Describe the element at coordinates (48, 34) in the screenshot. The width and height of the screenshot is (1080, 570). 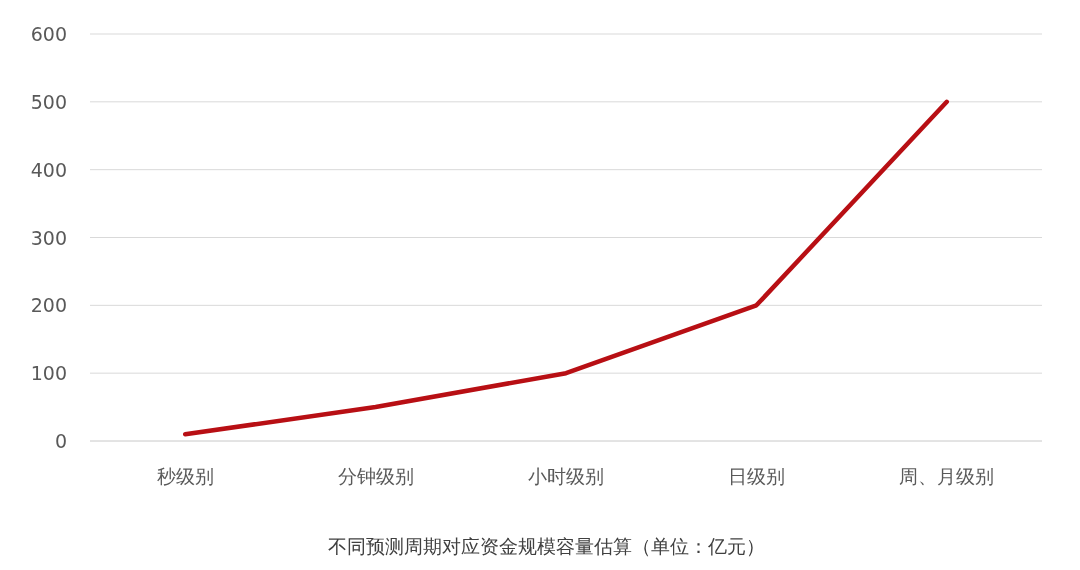
I see `y-tick-label: 600` at that location.